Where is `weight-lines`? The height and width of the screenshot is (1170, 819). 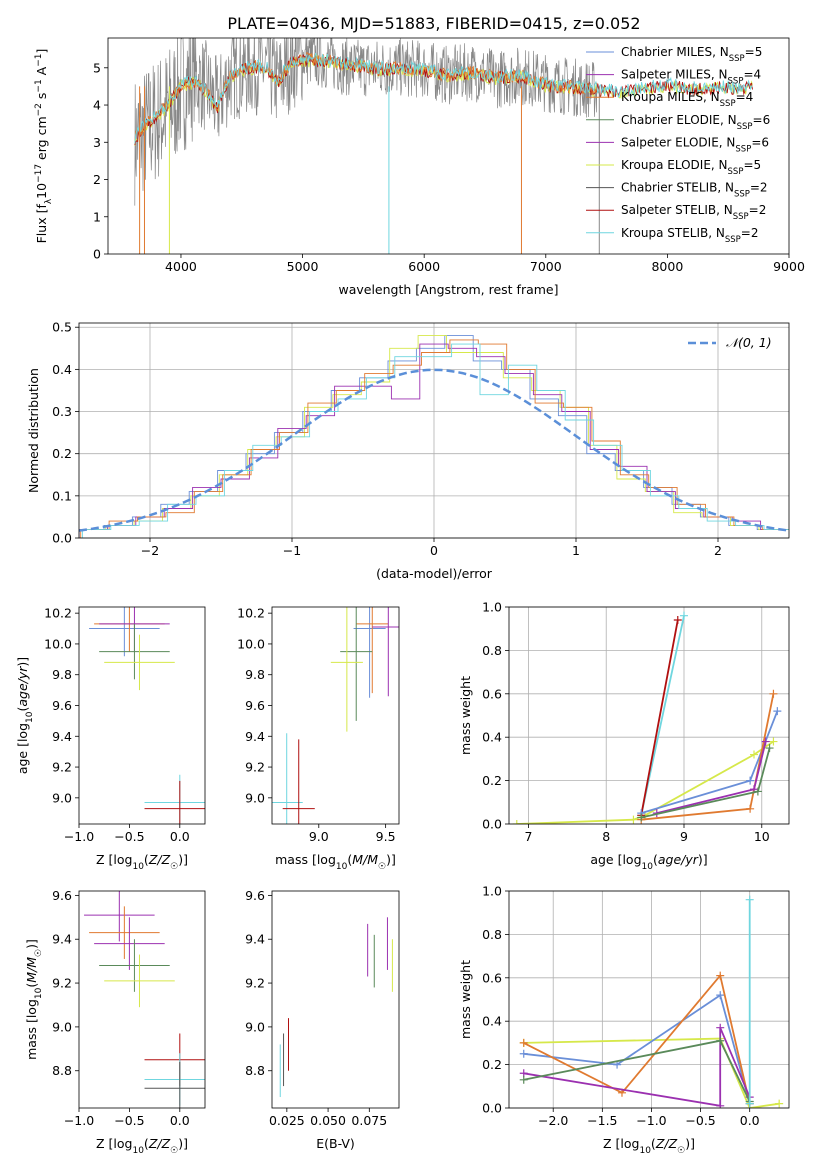
weight-lines is located at coordinates (647, 717).